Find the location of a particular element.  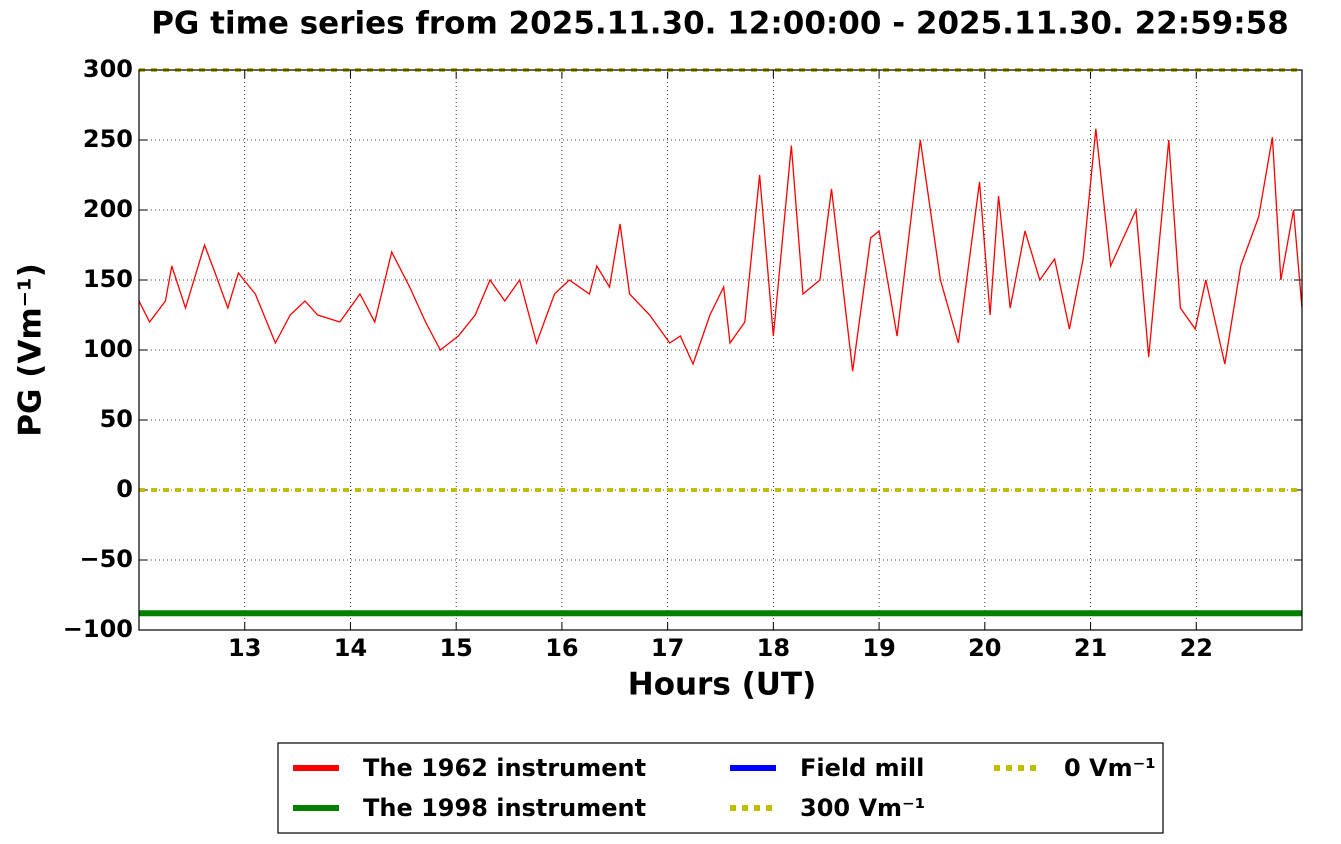

y-tick-label: 300 is located at coordinates (108, 69).